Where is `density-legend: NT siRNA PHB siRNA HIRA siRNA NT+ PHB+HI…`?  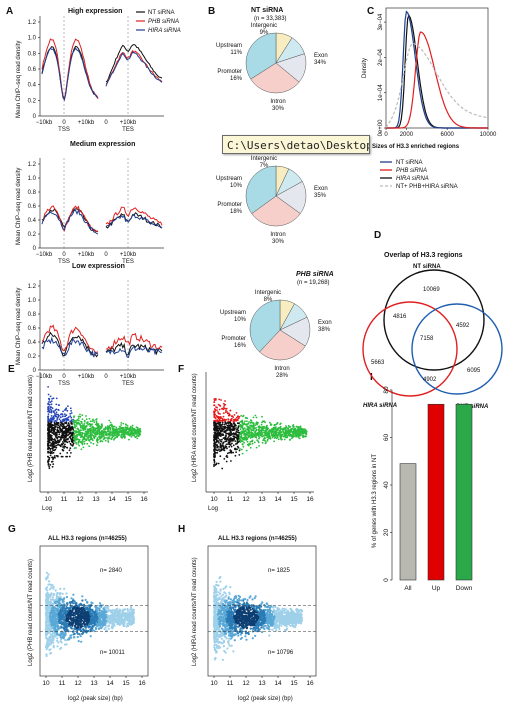
density-legend: NT siRNA PHB siRNA HIRA siRNA NT+ PHB+HI… is located at coordinates (419, 175).